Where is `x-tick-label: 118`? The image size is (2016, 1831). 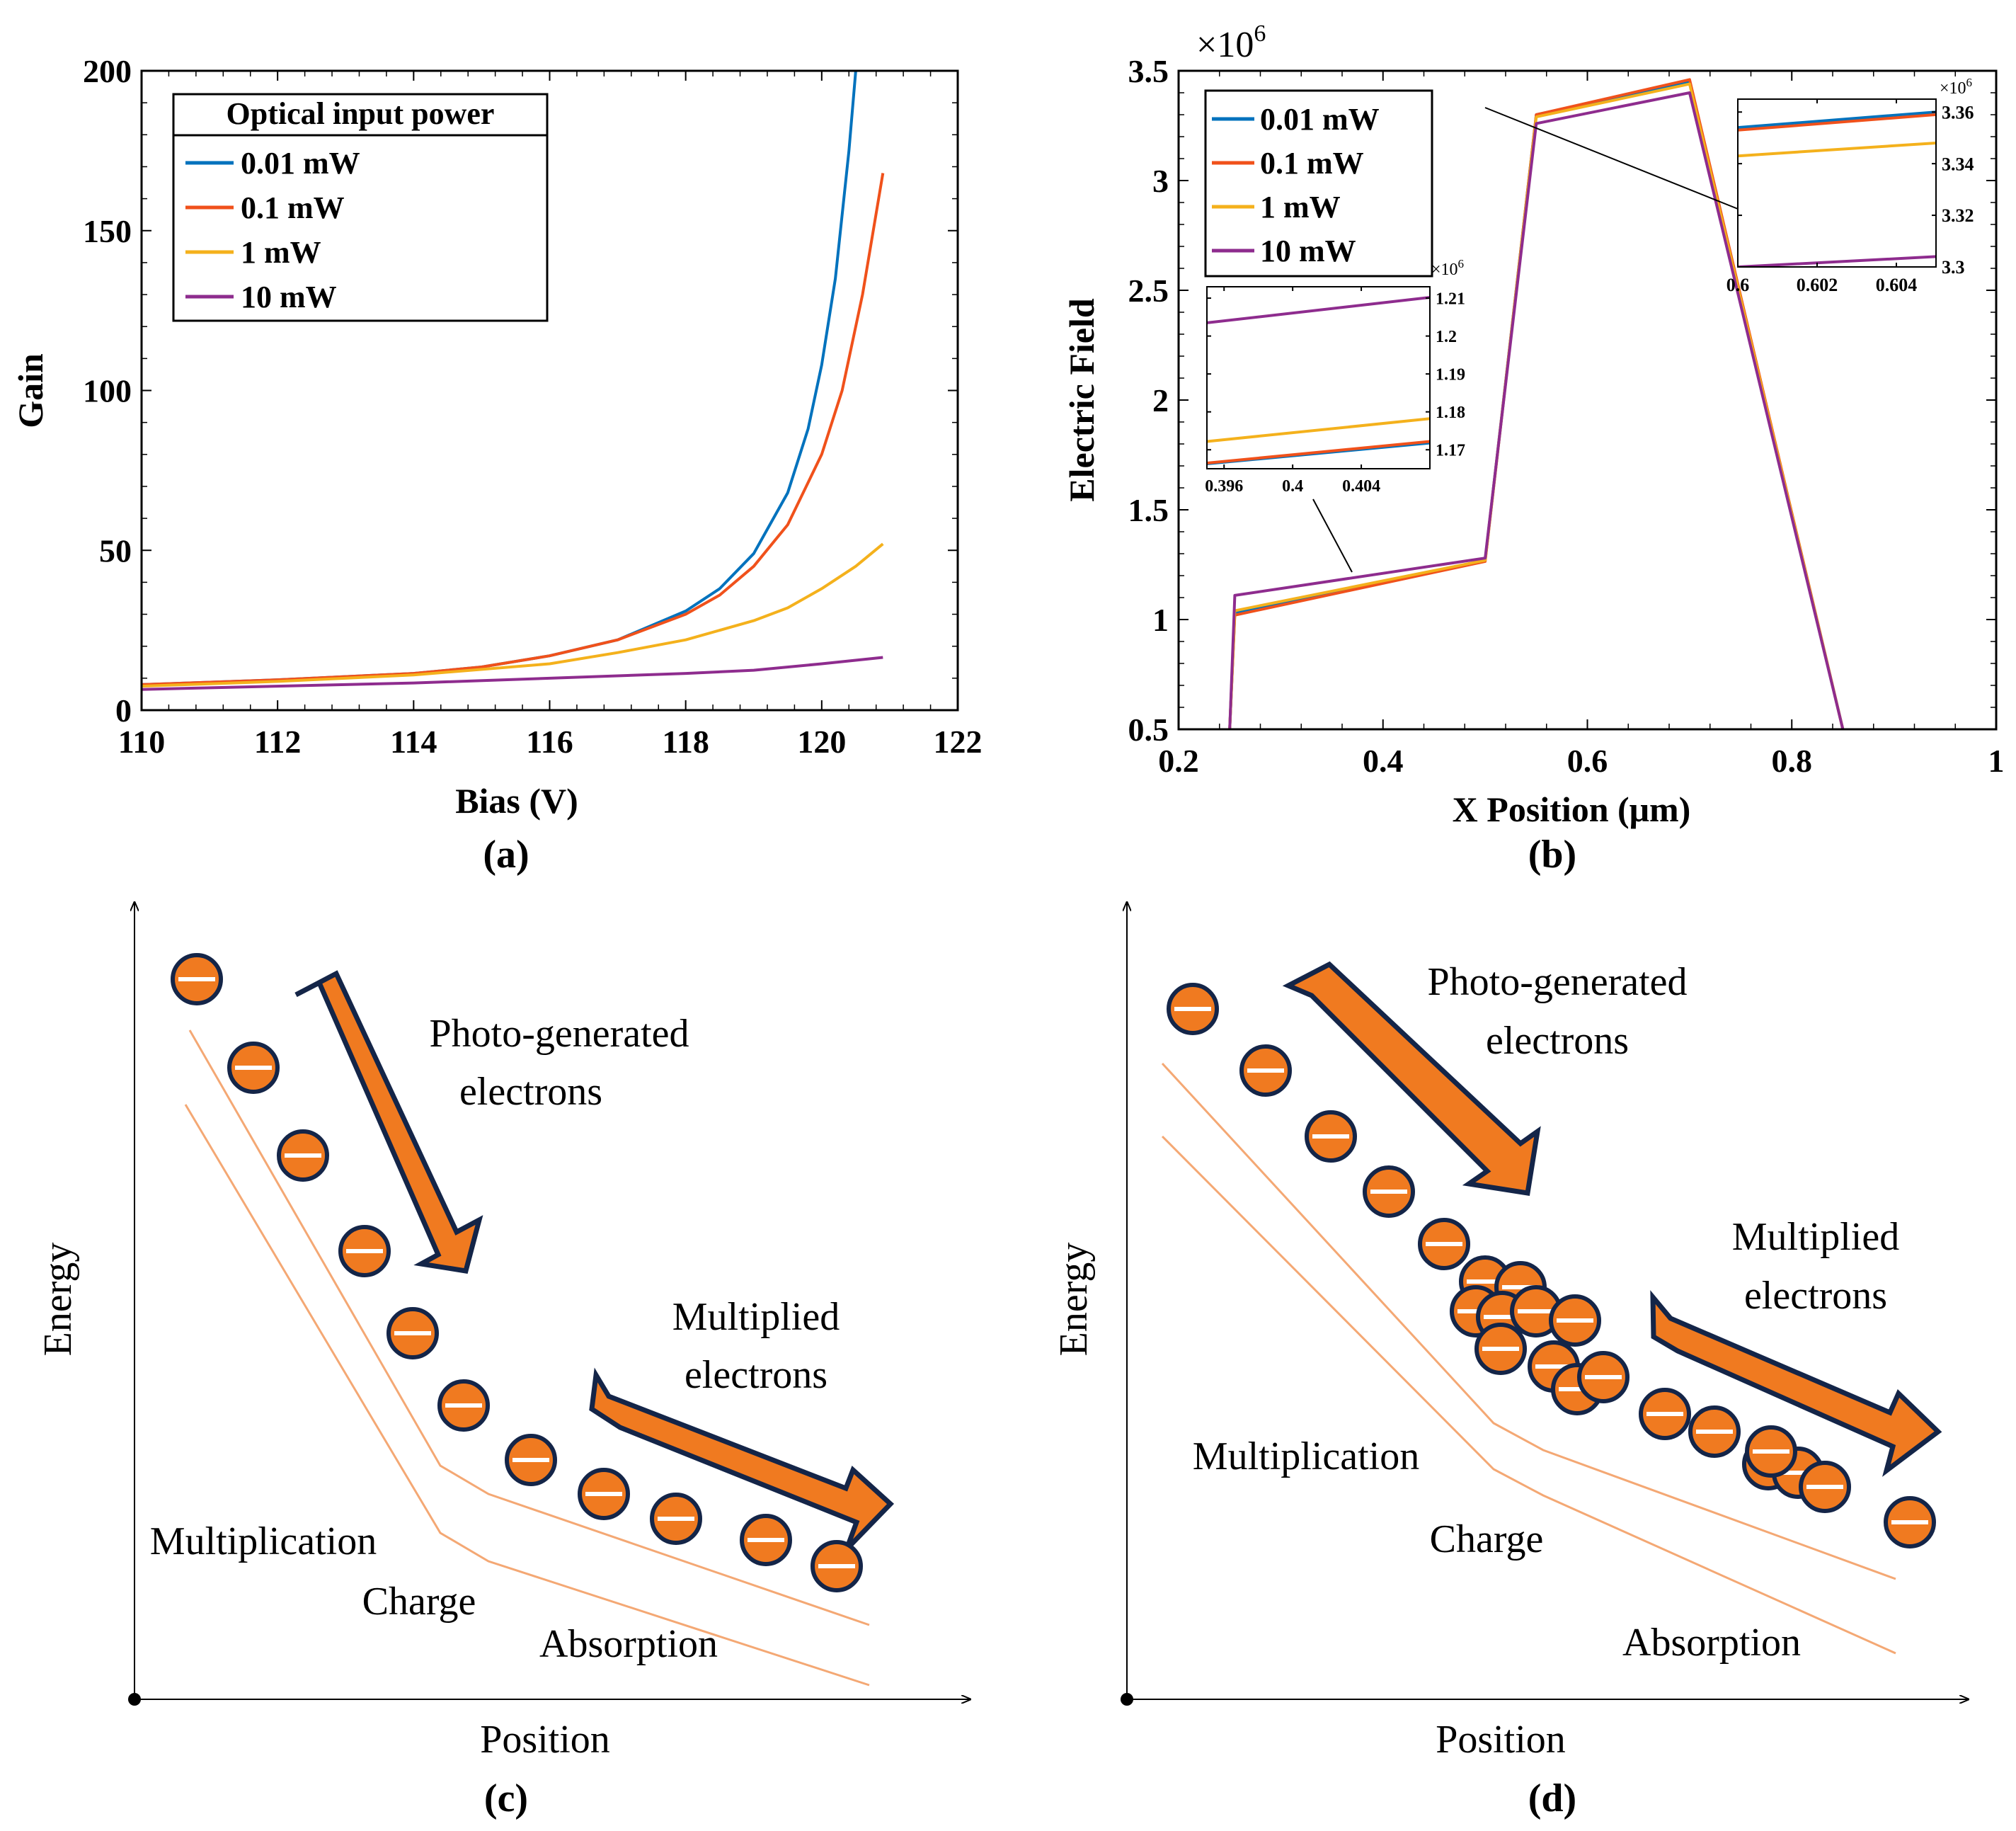 x-tick-label: 118 is located at coordinates (685, 742).